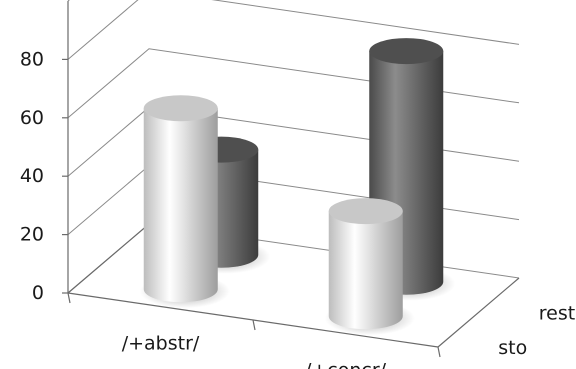 This screenshot has width=576, height=369. I want to click on series-label-sto: sto, so click(512, 348).